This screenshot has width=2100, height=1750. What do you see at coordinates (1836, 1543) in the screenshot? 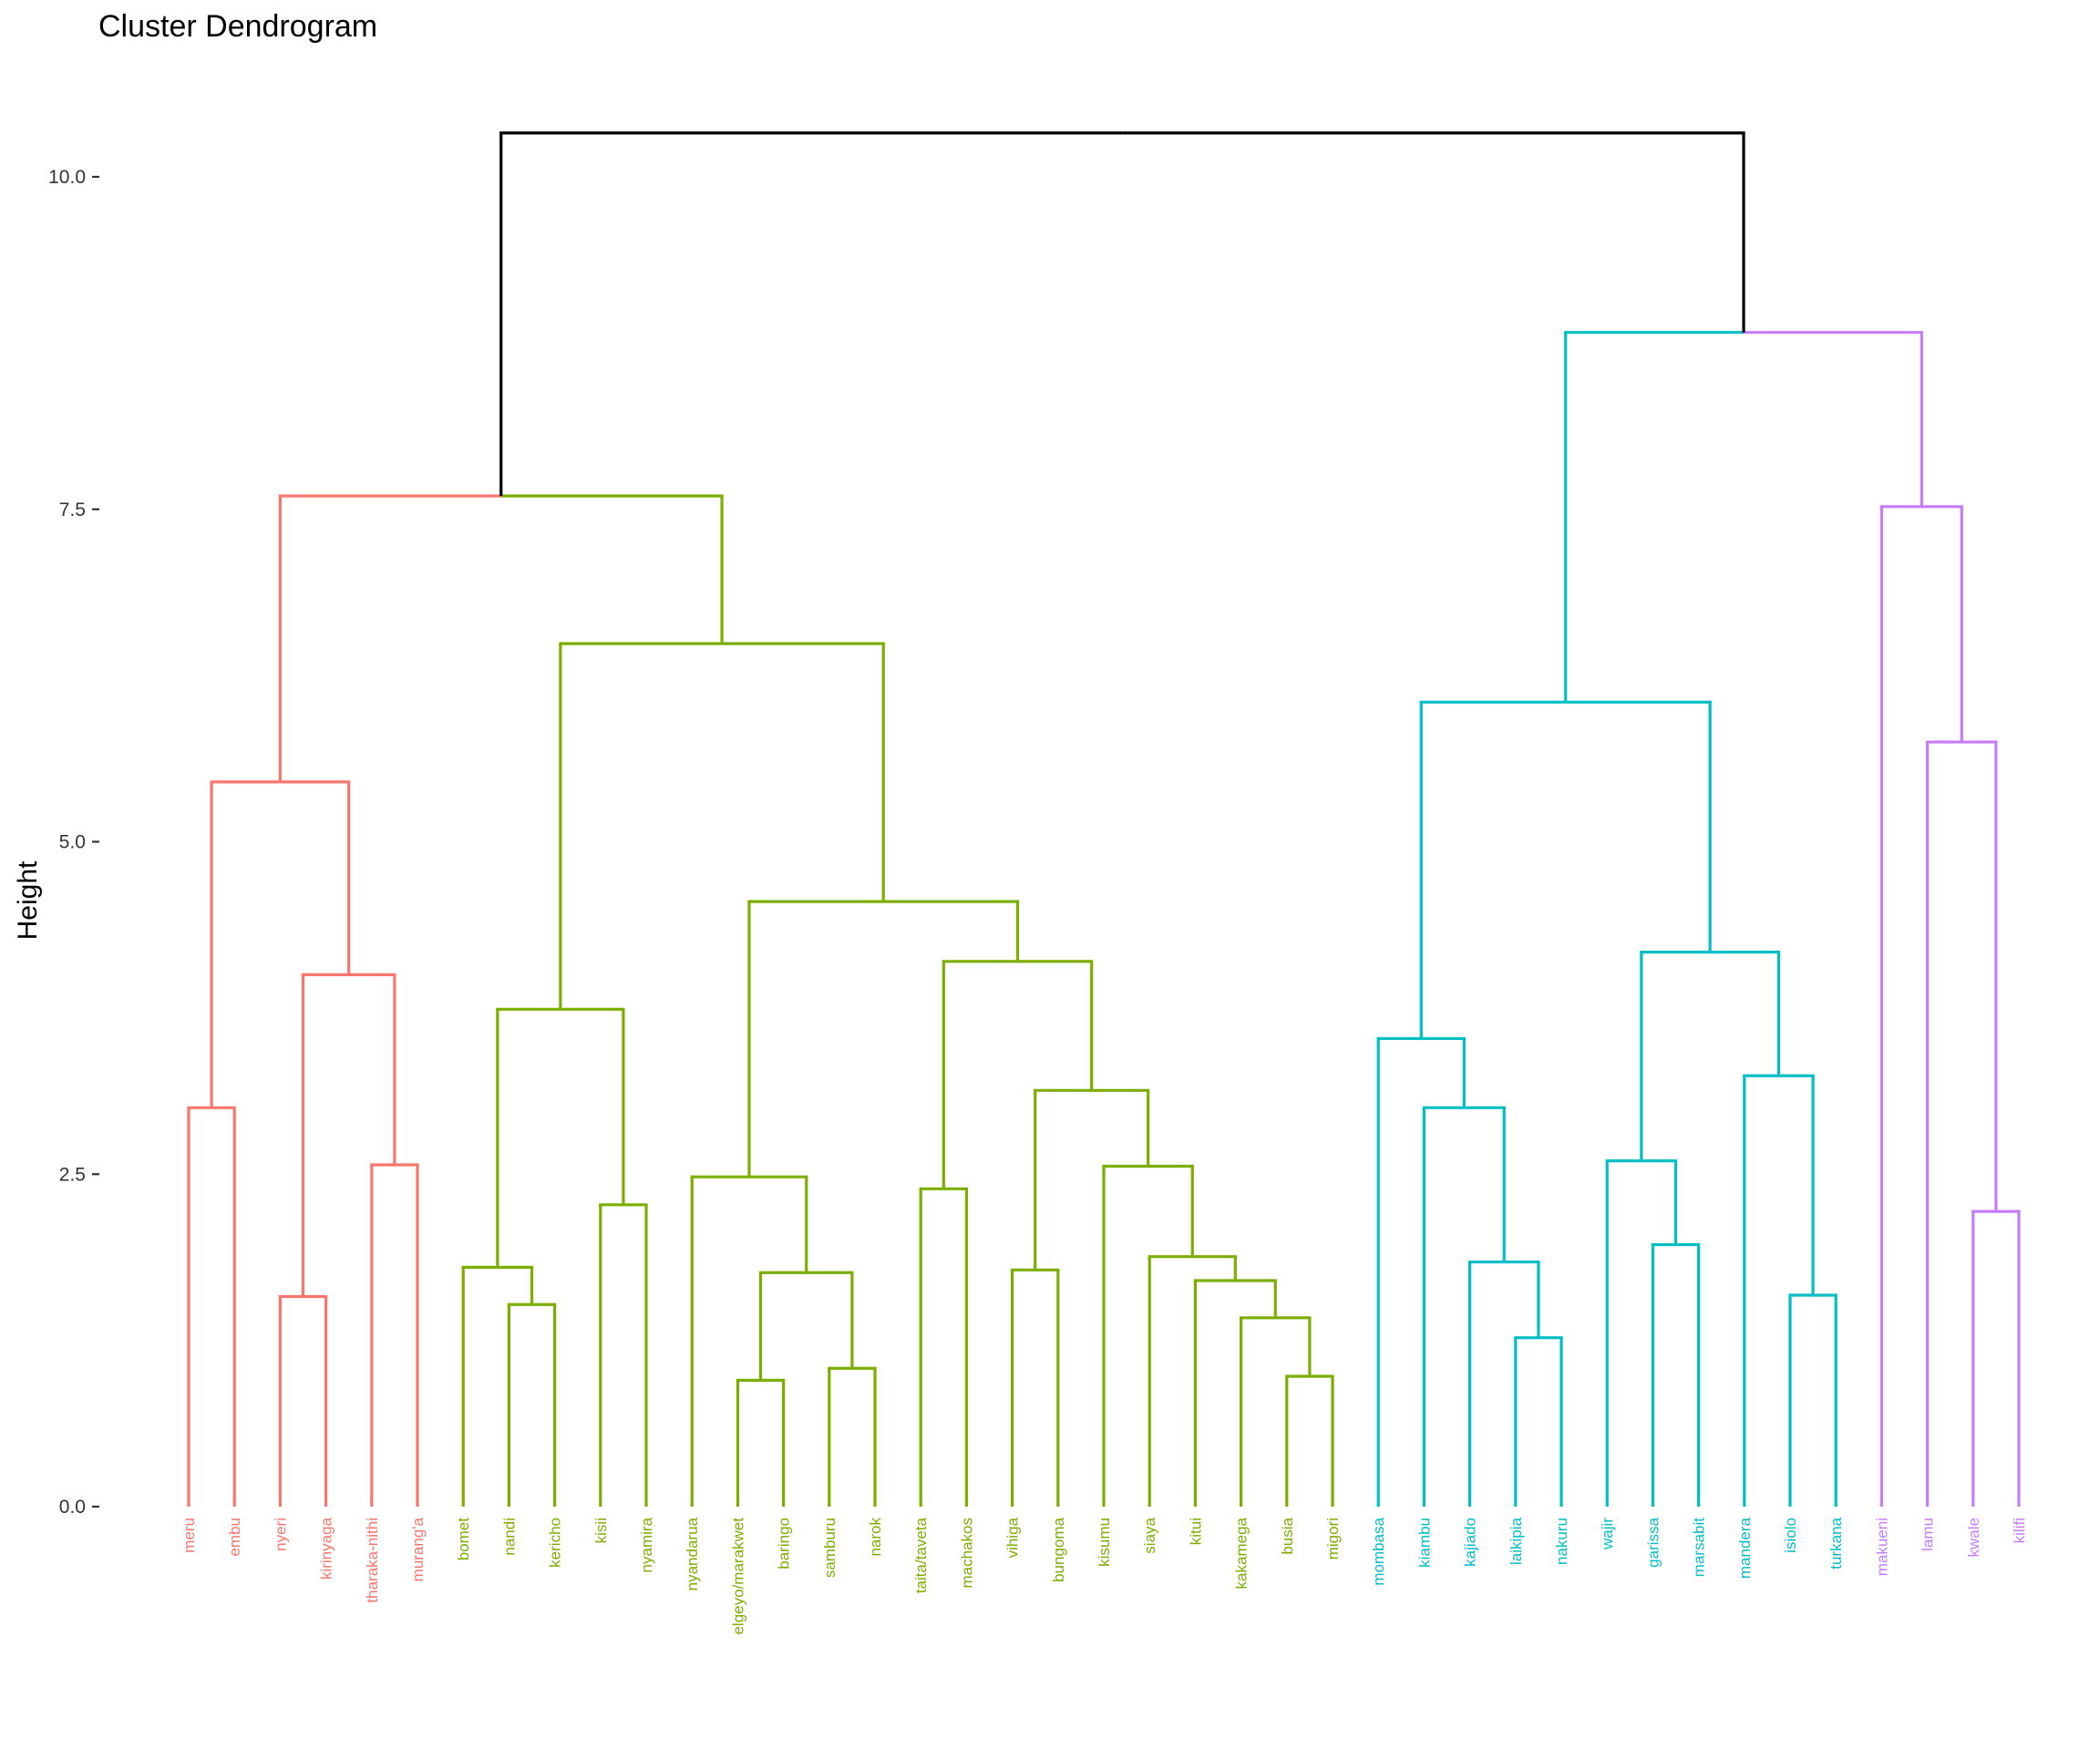
I see `leaf-label: turkana` at bounding box center [1836, 1543].